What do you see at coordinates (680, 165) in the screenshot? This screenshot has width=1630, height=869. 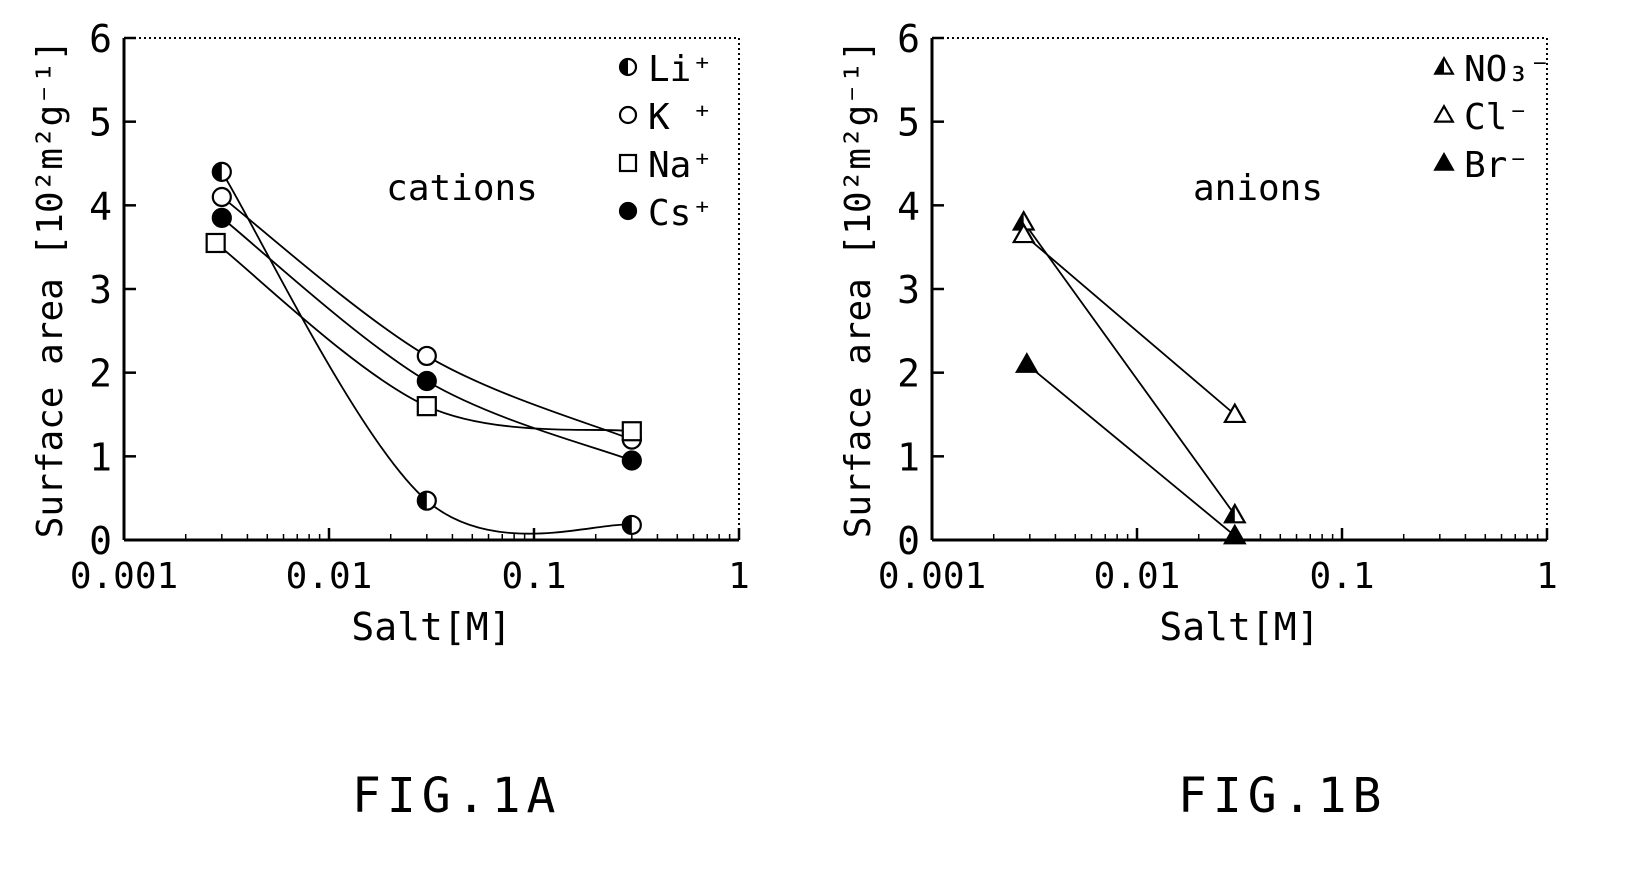 I see `legend-label-2: Na⁺` at bounding box center [680, 165].